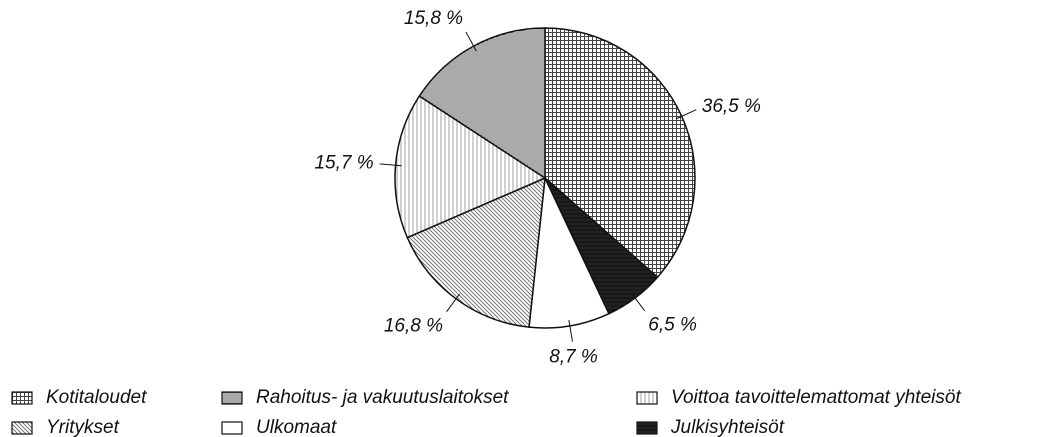  What do you see at coordinates (83, 427) in the screenshot?
I see `legend-label: Yritykset` at bounding box center [83, 427].